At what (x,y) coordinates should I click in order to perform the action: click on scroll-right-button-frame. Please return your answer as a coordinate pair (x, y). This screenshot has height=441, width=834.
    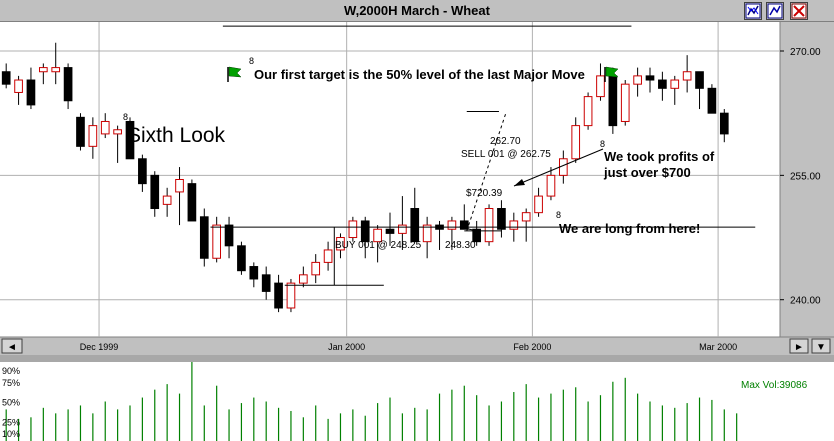
    Looking at the image, I should click on (799, 346).